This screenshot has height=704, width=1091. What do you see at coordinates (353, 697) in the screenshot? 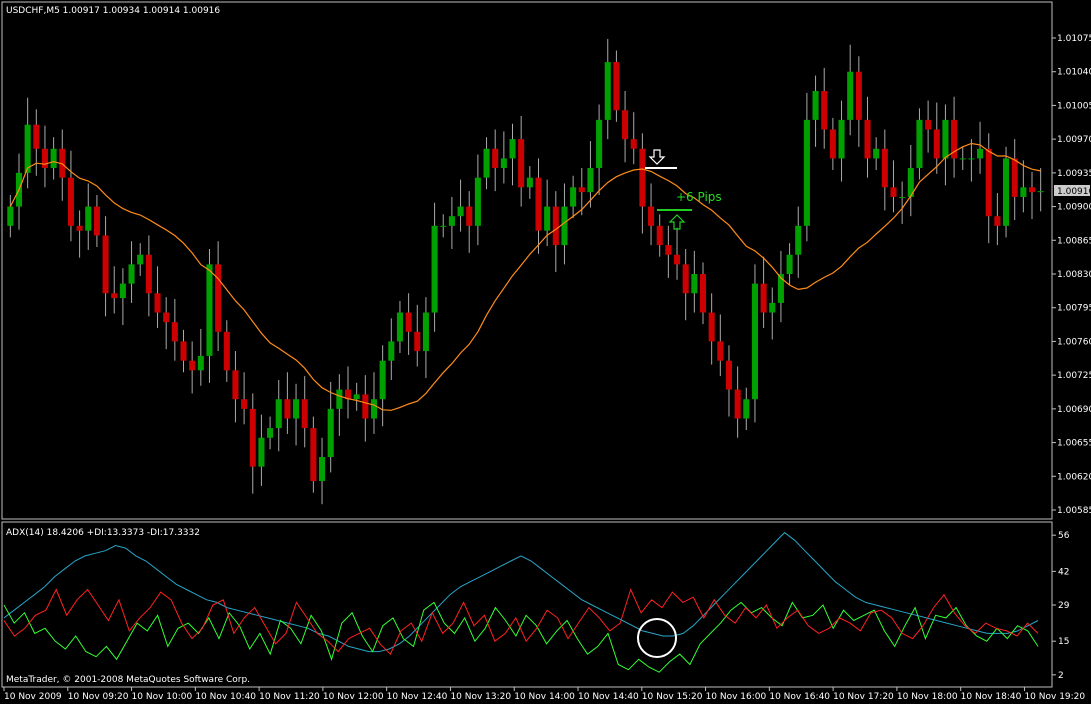
I see `time-tick-label: 10 Nov 12:00` at bounding box center [353, 697].